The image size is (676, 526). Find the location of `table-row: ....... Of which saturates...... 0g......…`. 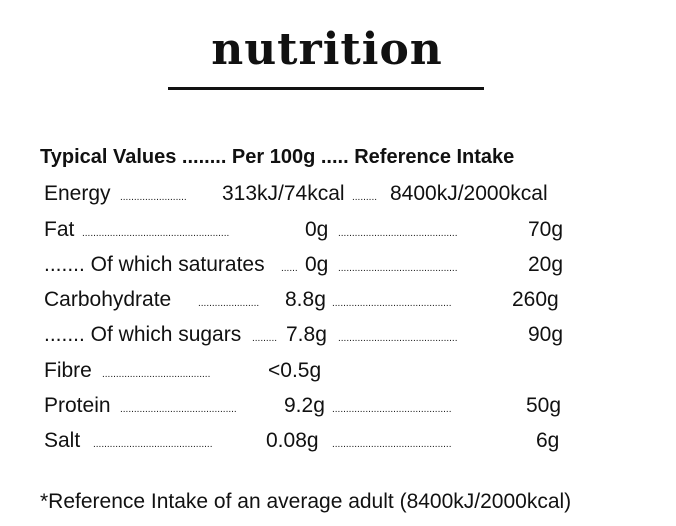

table-row: ....... Of which saturates...... 0g......… is located at coordinates (338, 265).